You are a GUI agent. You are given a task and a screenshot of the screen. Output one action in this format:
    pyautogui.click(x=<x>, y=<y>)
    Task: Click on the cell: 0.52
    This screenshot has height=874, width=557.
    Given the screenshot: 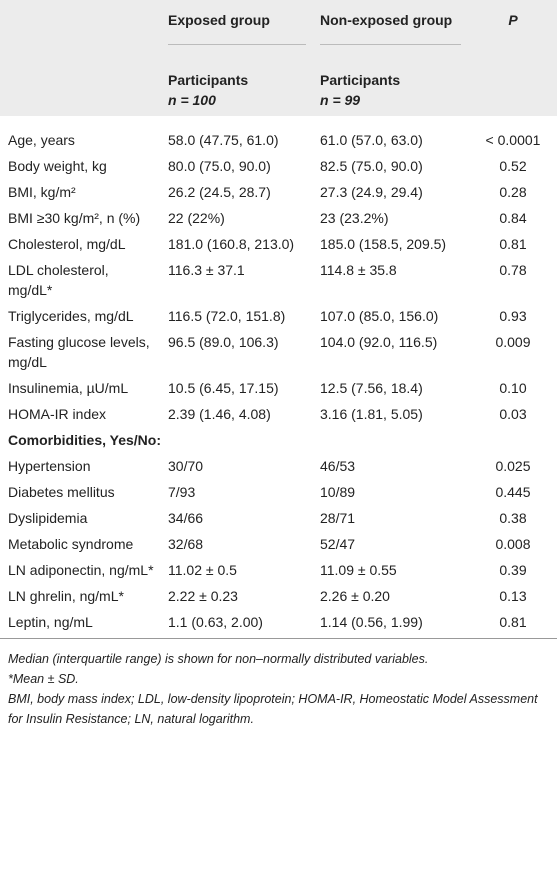 What is the action you would take?
    pyautogui.click(x=513, y=166)
    